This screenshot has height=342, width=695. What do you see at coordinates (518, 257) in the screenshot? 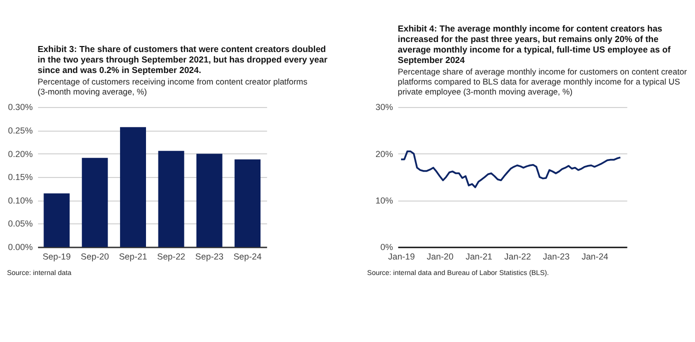
I see `x-tick-label: Jan-22` at bounding box center [518, 257].